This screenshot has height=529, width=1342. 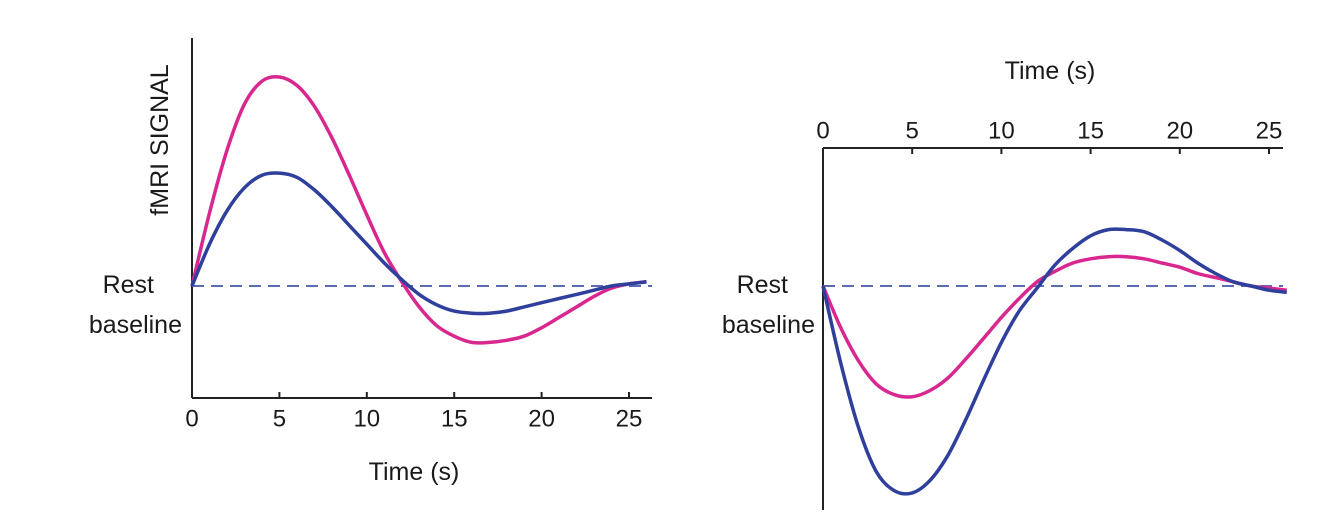 I want to click on left-x-tick-label: 10, so click(x=366, y=418).